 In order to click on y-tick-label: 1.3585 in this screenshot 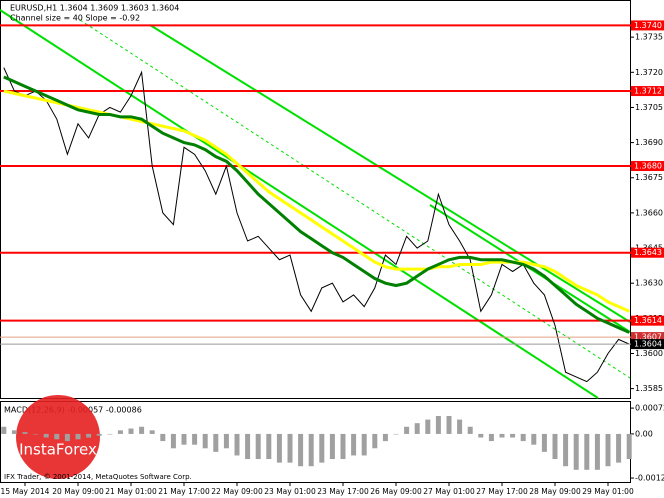, I will do `click(649, 388)`.